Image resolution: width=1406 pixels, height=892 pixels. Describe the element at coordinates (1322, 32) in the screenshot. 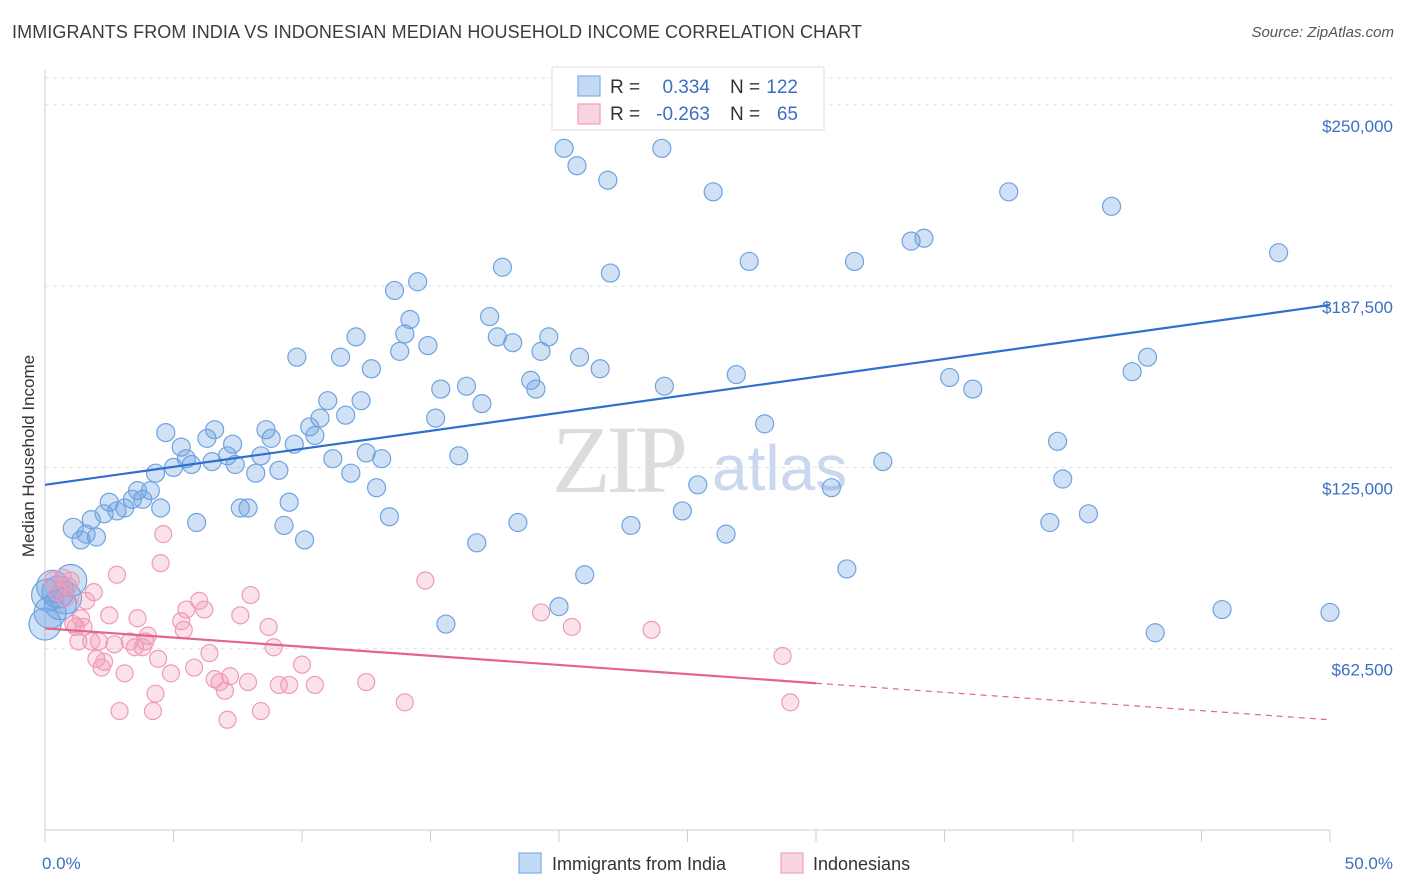

I see `source-label: Source: ZipAtlas.com` at that location.